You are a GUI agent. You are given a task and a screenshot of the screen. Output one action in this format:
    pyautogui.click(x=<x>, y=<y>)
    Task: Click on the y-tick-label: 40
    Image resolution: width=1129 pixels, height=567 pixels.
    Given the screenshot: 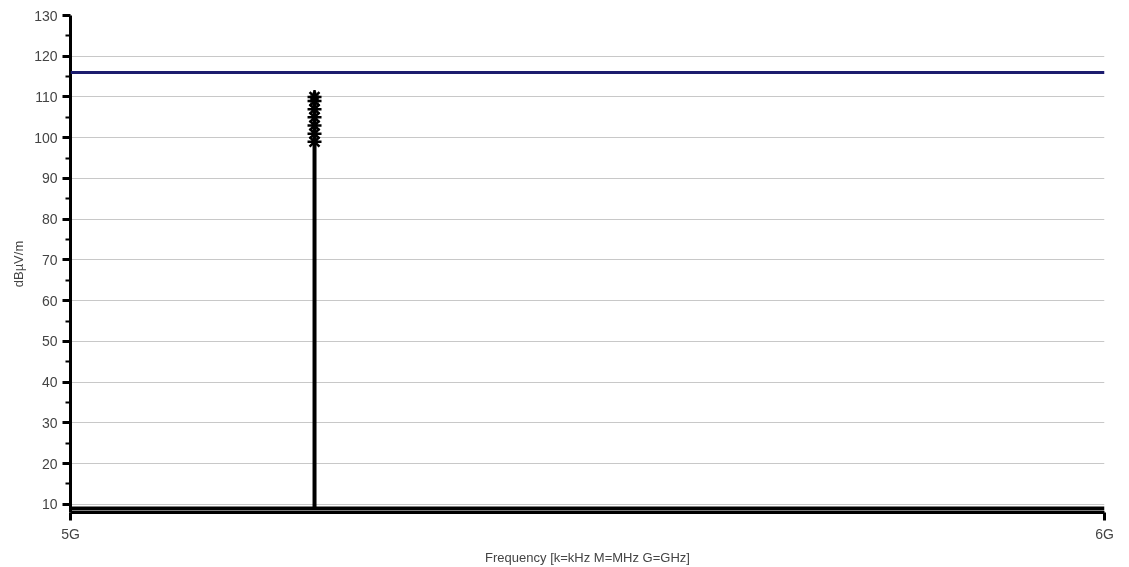 What is the action you would take?
    pyautogui.click(x=49, y=382)
    